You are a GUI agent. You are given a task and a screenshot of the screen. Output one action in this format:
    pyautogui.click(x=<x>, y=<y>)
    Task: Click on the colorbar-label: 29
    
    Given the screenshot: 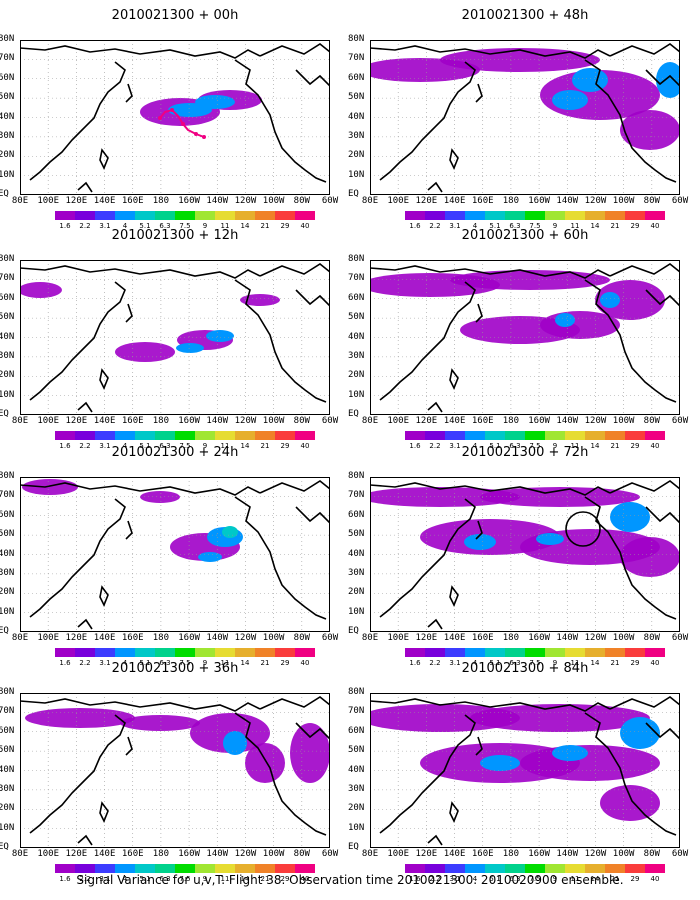 What is the action you would take?
    pyautogui.click(x=285, y=663)
    